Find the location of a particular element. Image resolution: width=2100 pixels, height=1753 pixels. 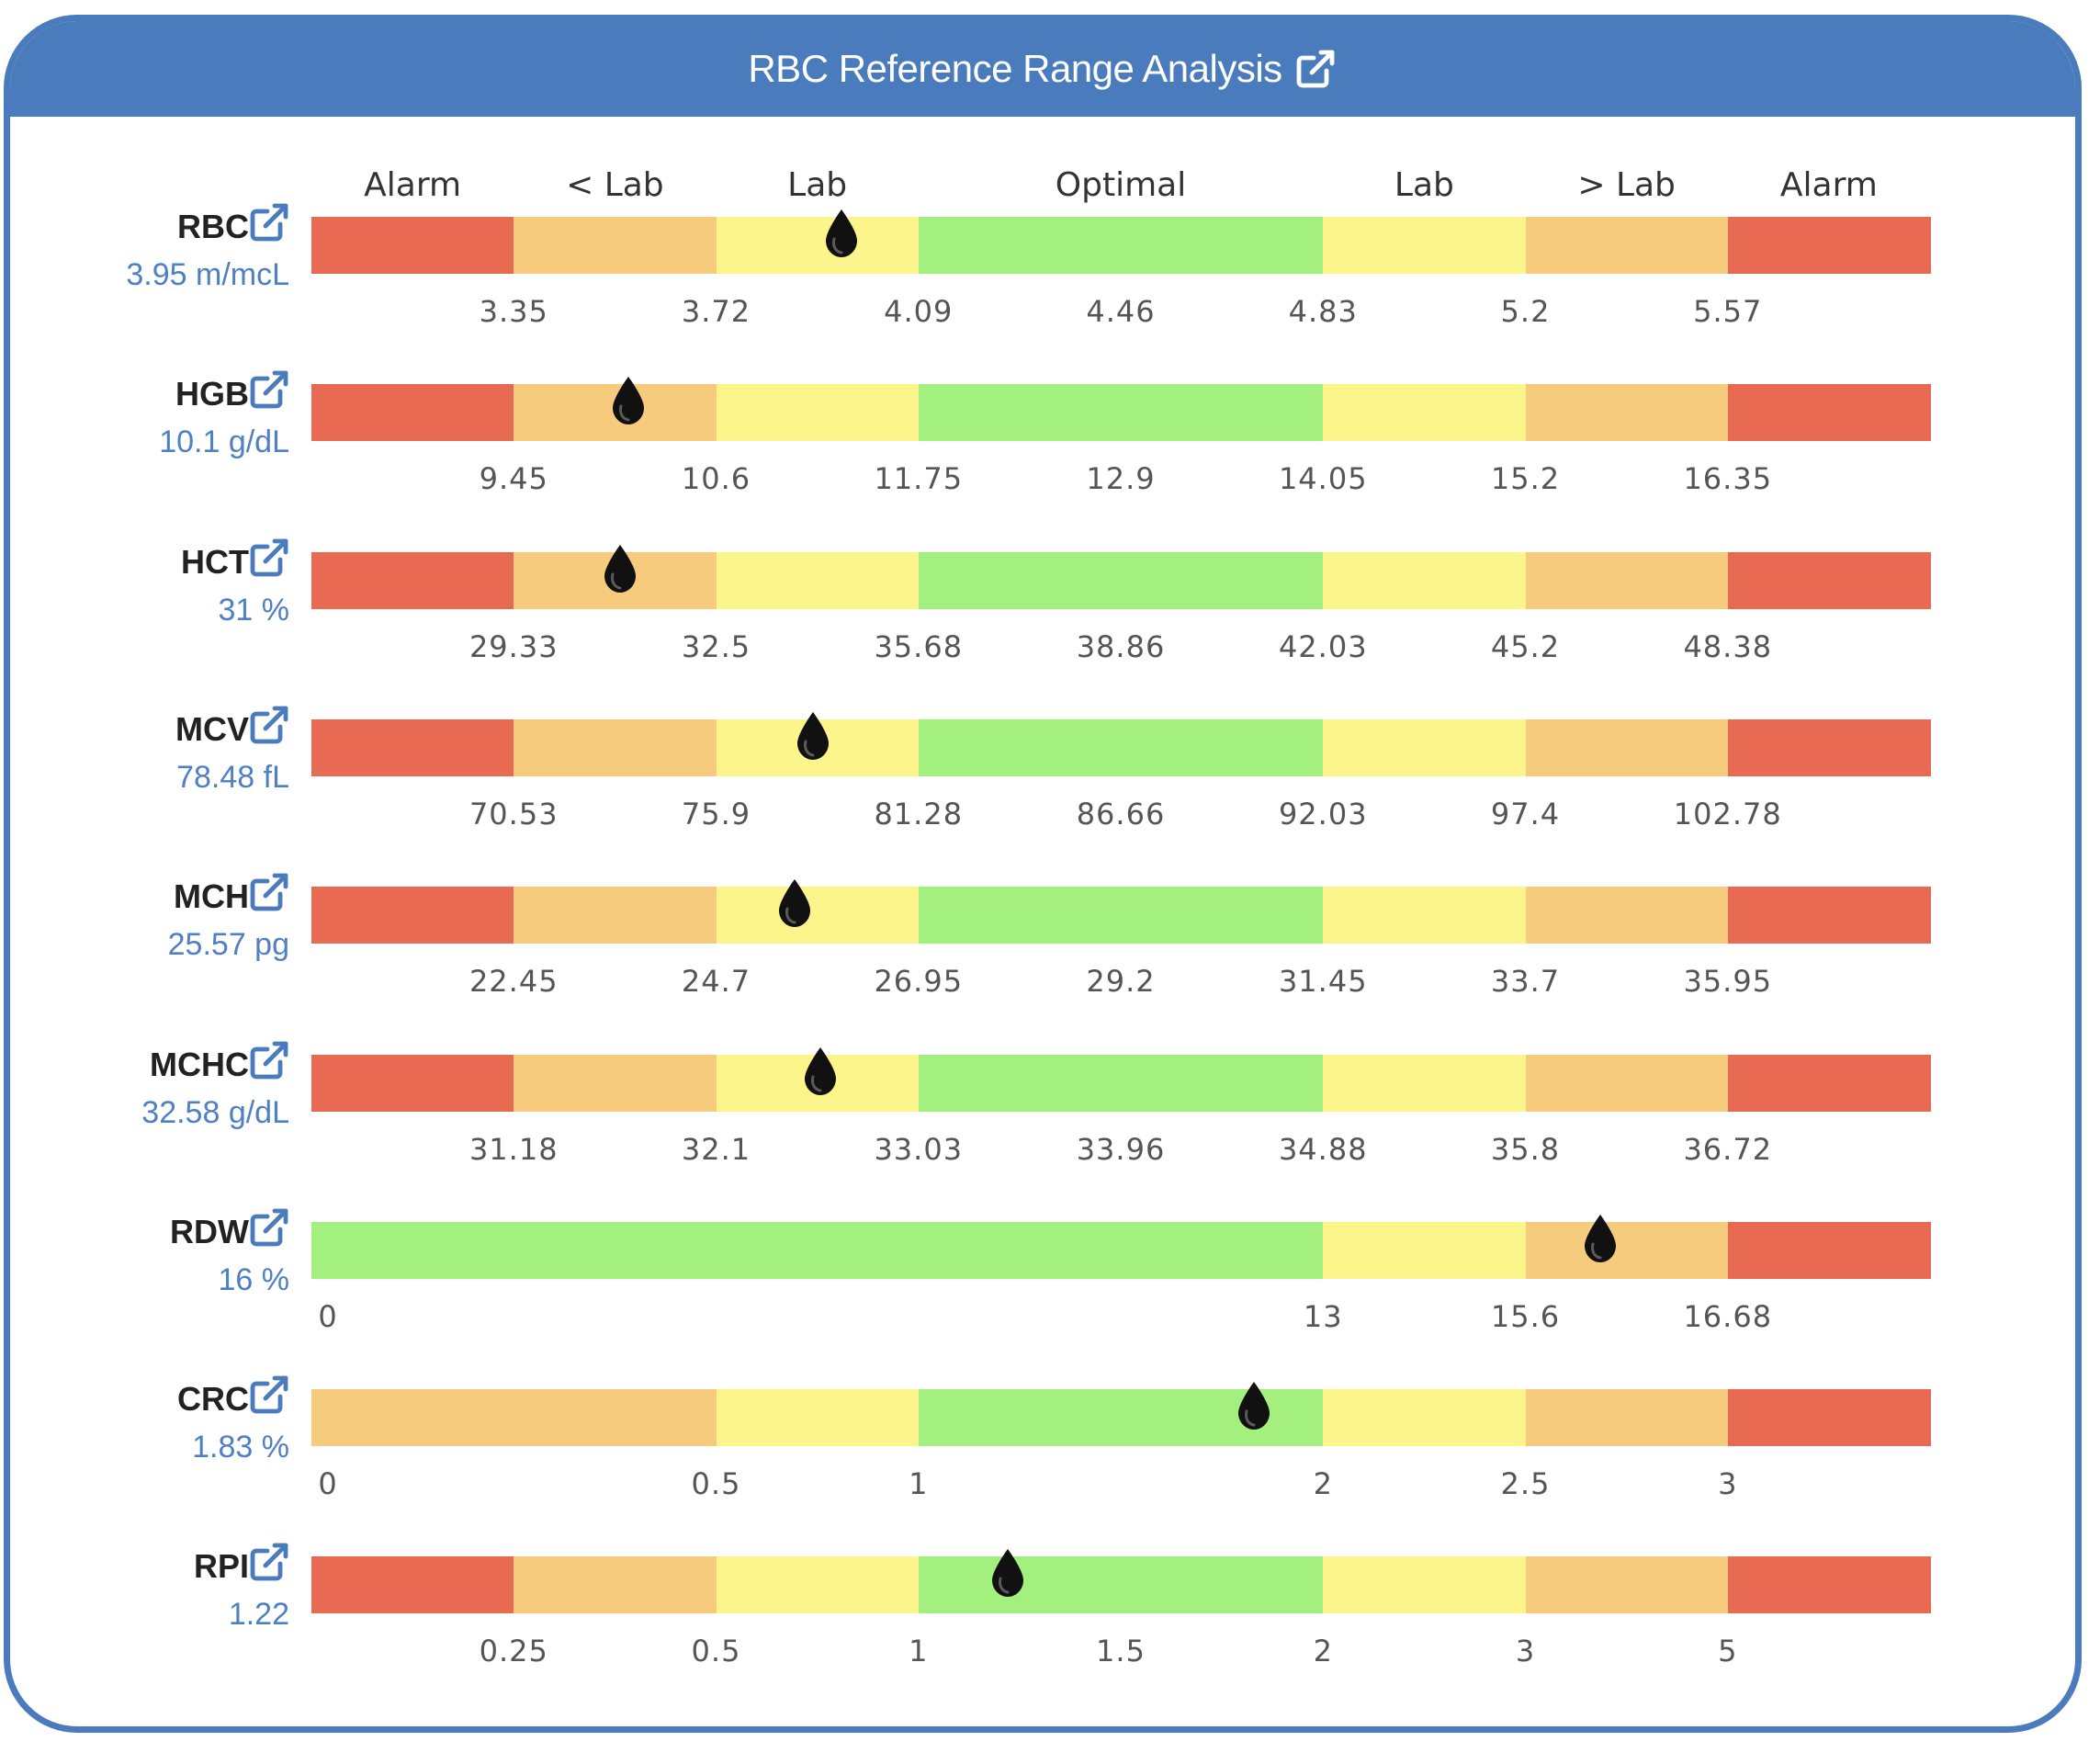

result-marker-crc is located at coordinates (1254, 1405).